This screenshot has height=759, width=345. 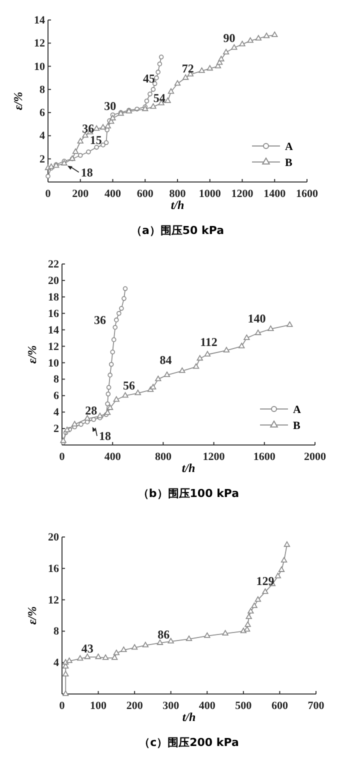 I want to click on x-tick-label: 1400, so click(x=275, y=194).